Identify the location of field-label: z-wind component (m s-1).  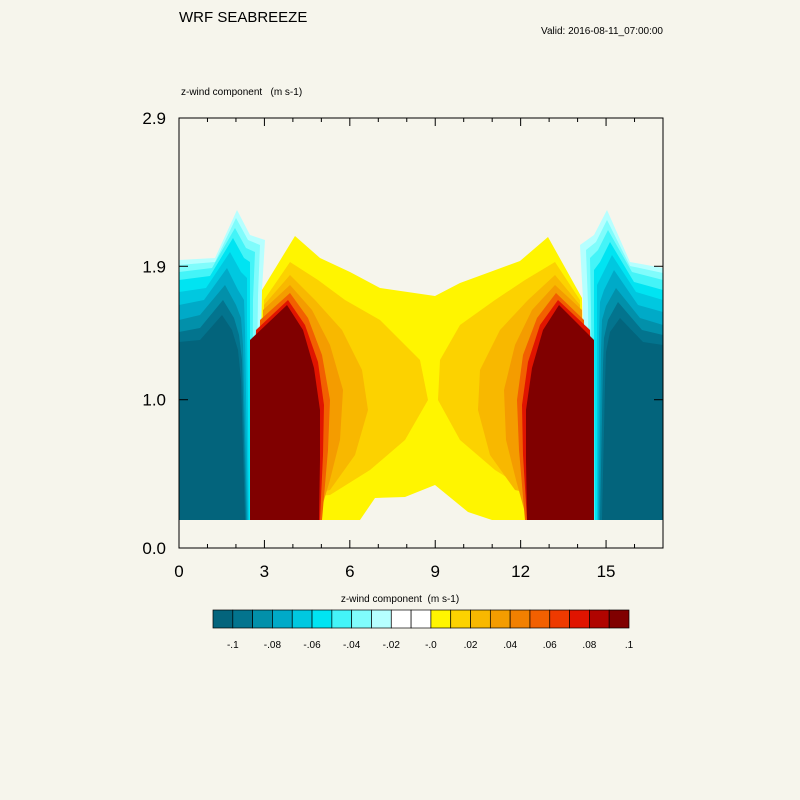
(242, 92).